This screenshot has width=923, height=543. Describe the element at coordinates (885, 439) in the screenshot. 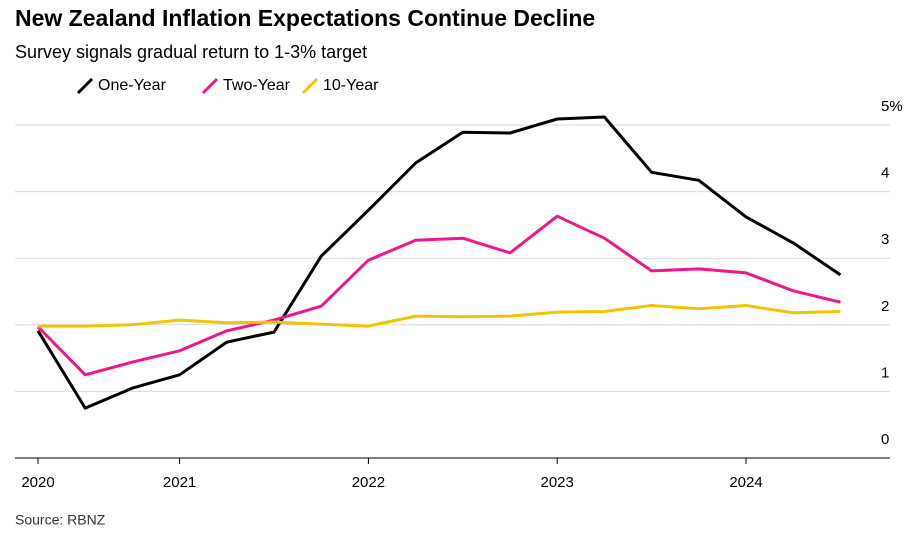

I see `y-tick-label: 0` at that location.